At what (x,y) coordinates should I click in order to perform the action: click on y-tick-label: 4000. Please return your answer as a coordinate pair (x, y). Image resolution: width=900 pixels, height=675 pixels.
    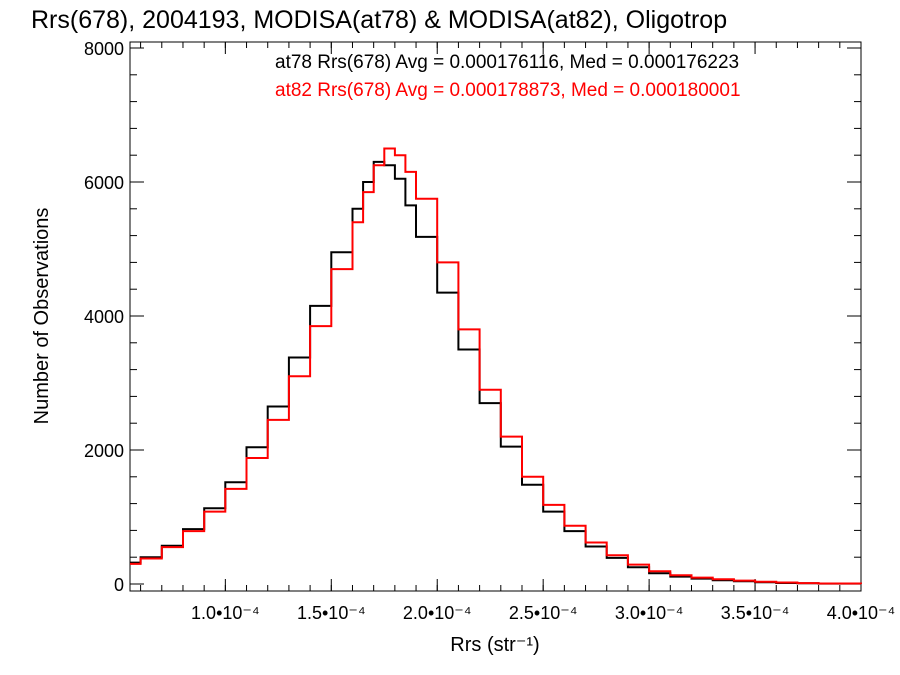
    Looking at the image, I should click on (104, 317).